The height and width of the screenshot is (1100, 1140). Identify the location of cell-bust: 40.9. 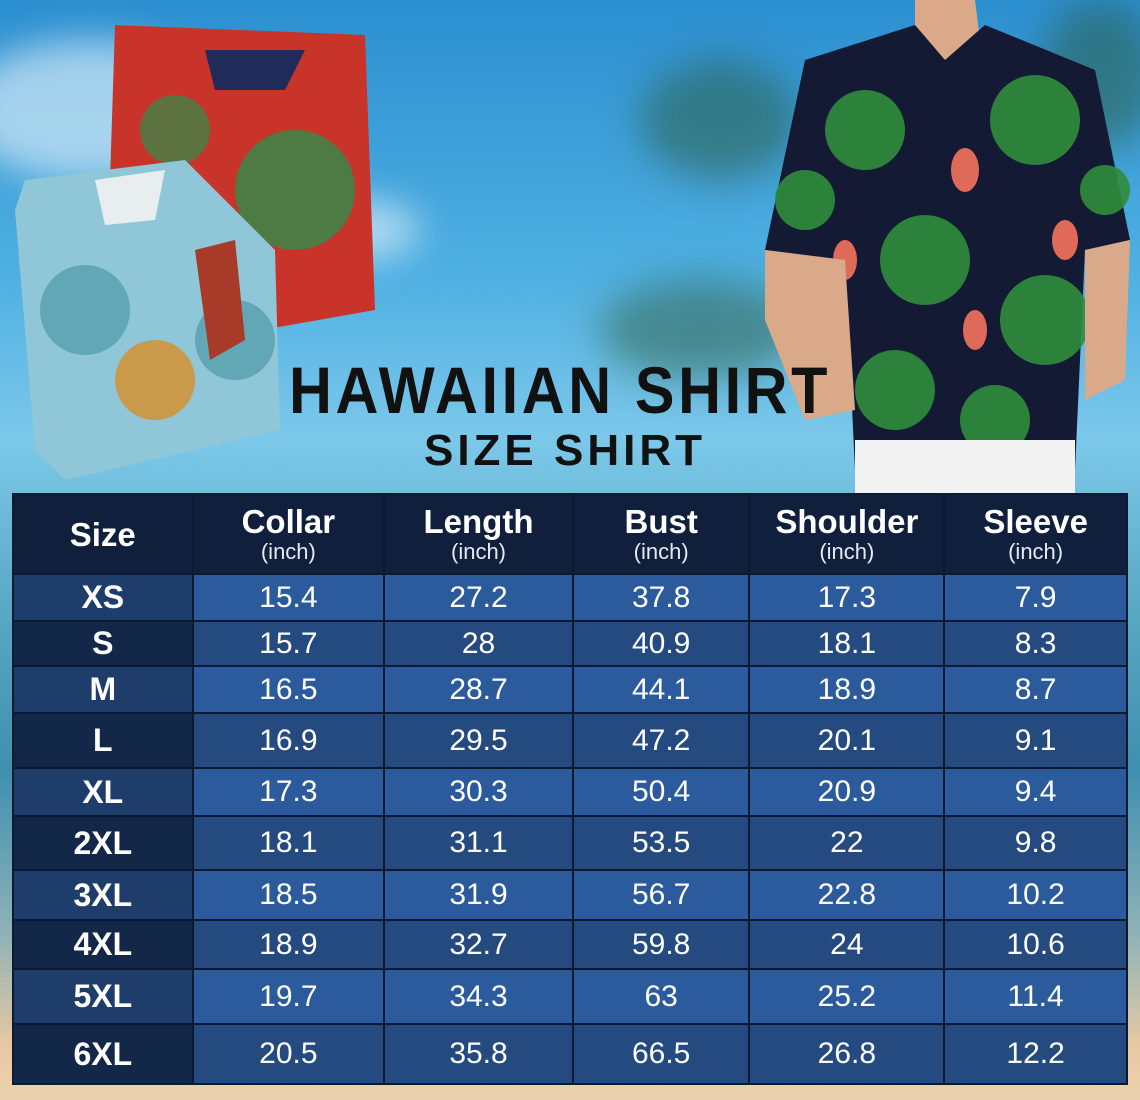
(661, 643).